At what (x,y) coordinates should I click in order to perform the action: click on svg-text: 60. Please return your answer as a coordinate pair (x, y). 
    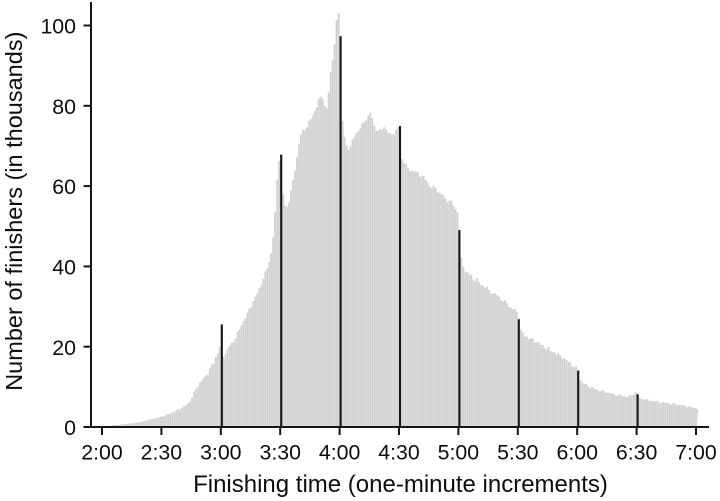
    Looking at the image, I should click on (64, 187).